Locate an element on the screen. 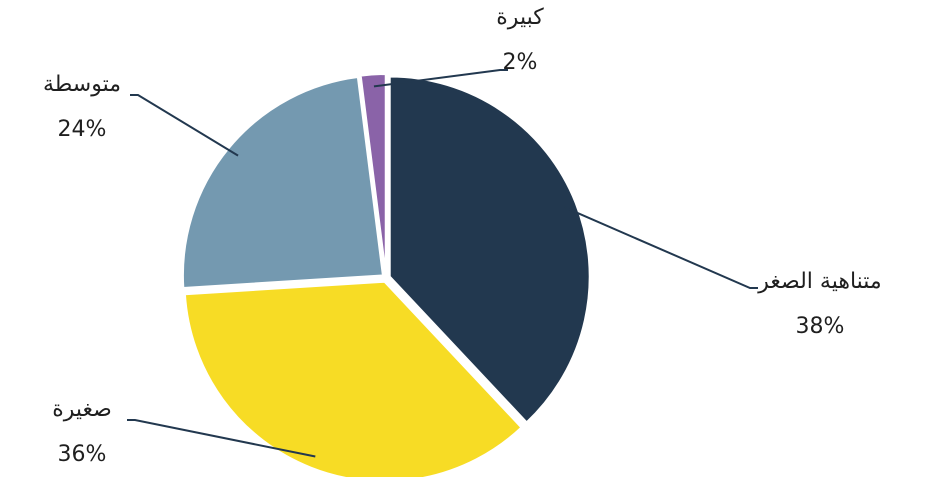 The height and width of the screenshot is (477, 935). slice-label: متناهية الصغر is located at coordinates (819, 281).